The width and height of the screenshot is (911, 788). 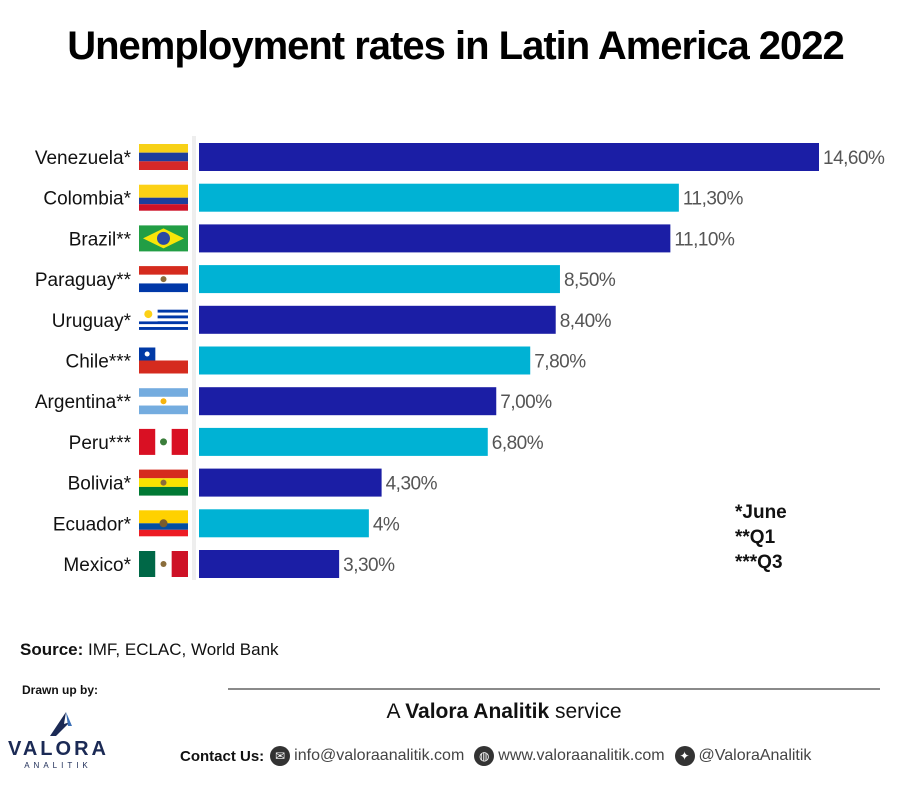 I want to click on valora-logo: VALORA ANALITIK, so click(x=62, y=742).